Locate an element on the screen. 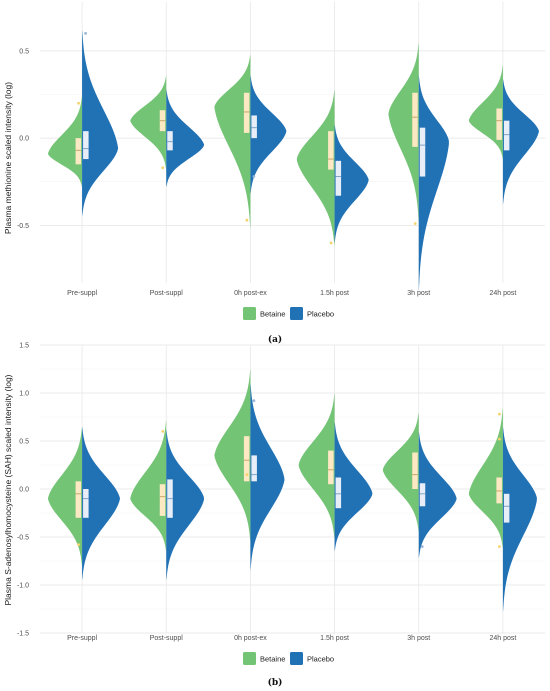 The width and height of the screenshot is (550, 691). panel-b-label: (b) is located at coordinates (275, 682).